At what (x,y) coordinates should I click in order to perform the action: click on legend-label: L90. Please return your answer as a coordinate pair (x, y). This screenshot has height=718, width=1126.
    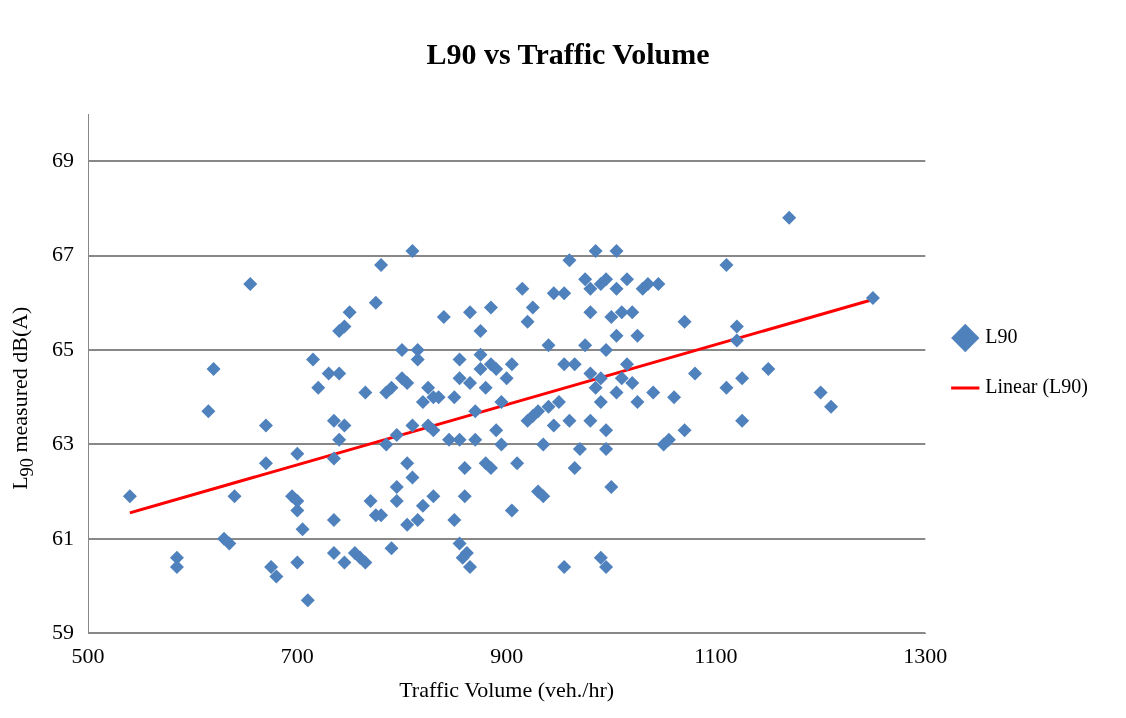
    Looking at the image, I should click on (1001, 336).